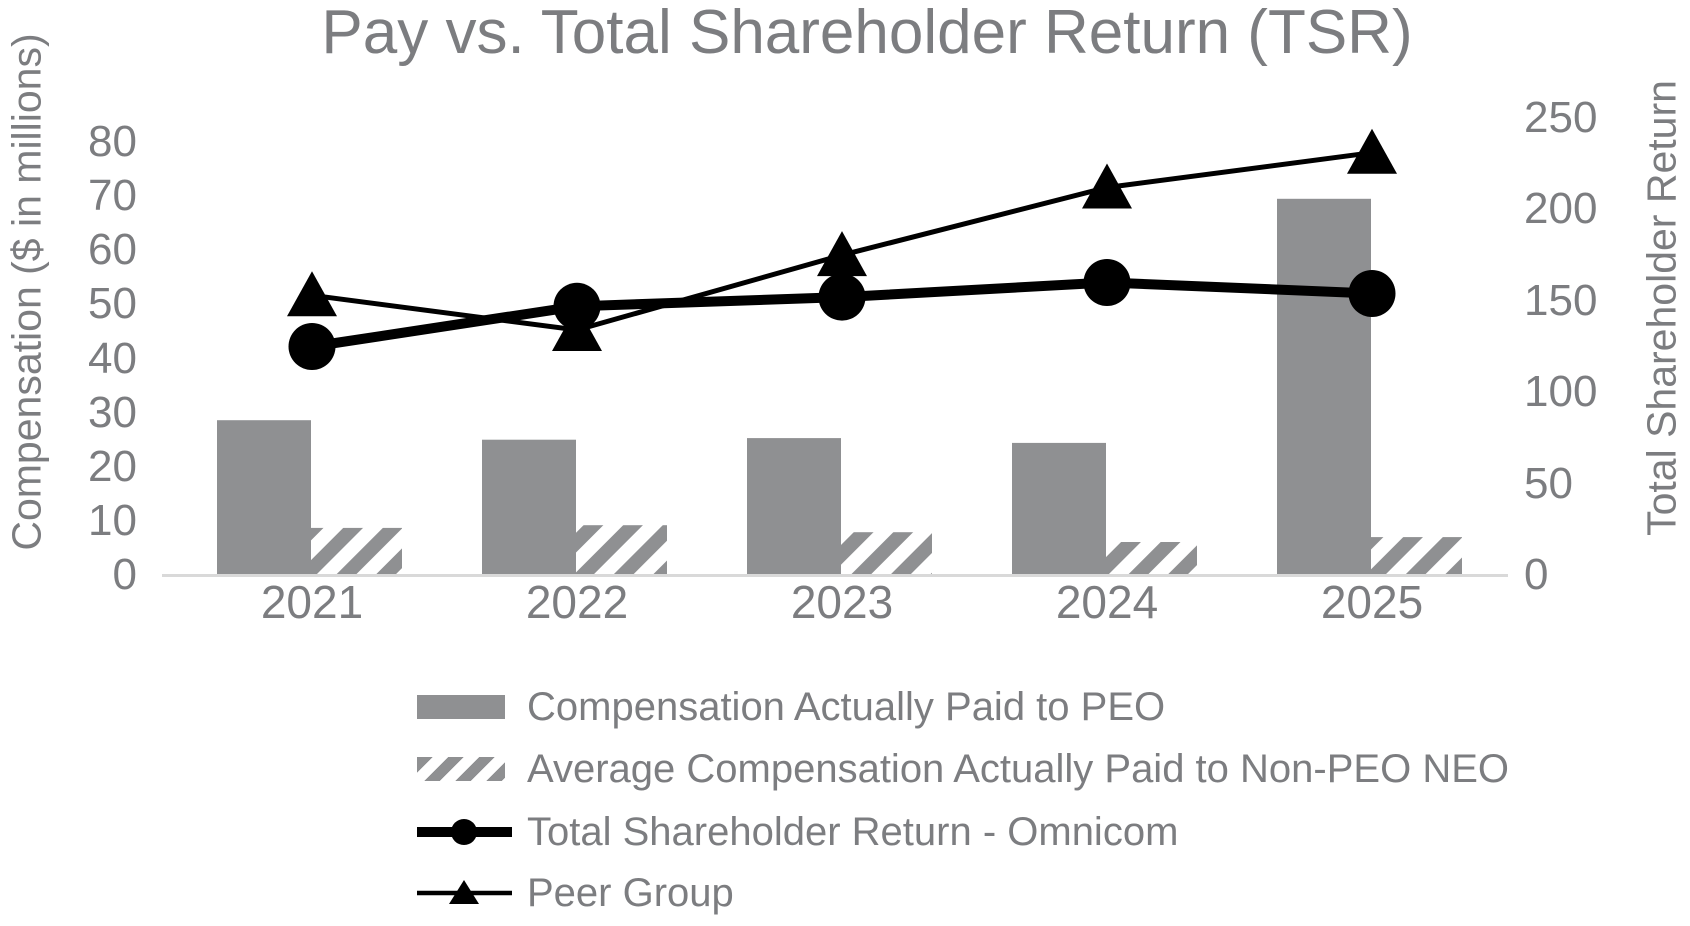 The image size is (1690, 926). I want to click on left-axis-tick-40: 40, so click(112, 358).